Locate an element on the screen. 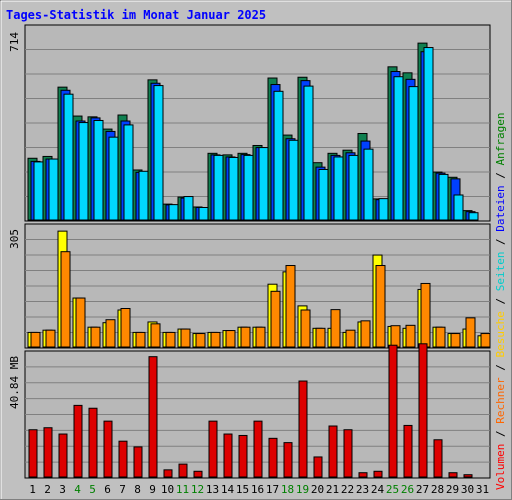 Image resolution: width=512 pixels, height=500 pixels. legend-item-seiten: Seiten is located at coordinates (500, 275).